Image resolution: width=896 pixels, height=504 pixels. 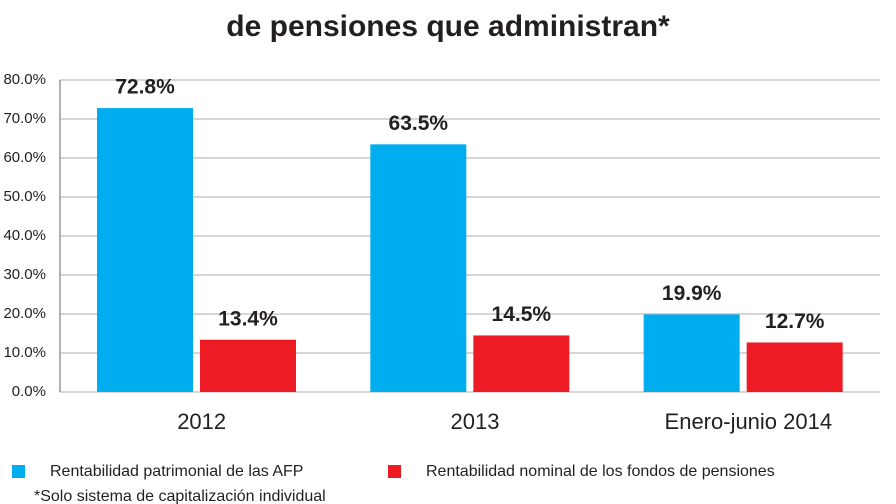 What do you see at coordinates (475, 421) in the screenshot?
I see `x-tick-label: 2013` at bounding box center [475, 421].